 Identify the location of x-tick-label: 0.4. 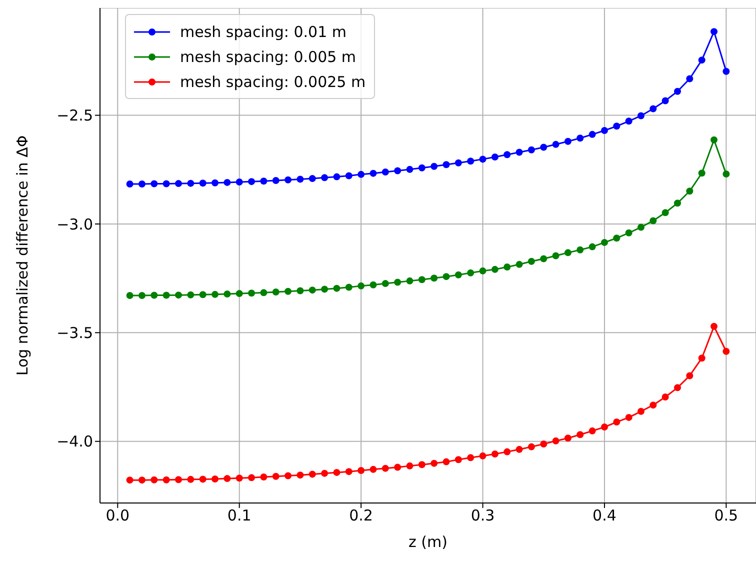
(604, 515).